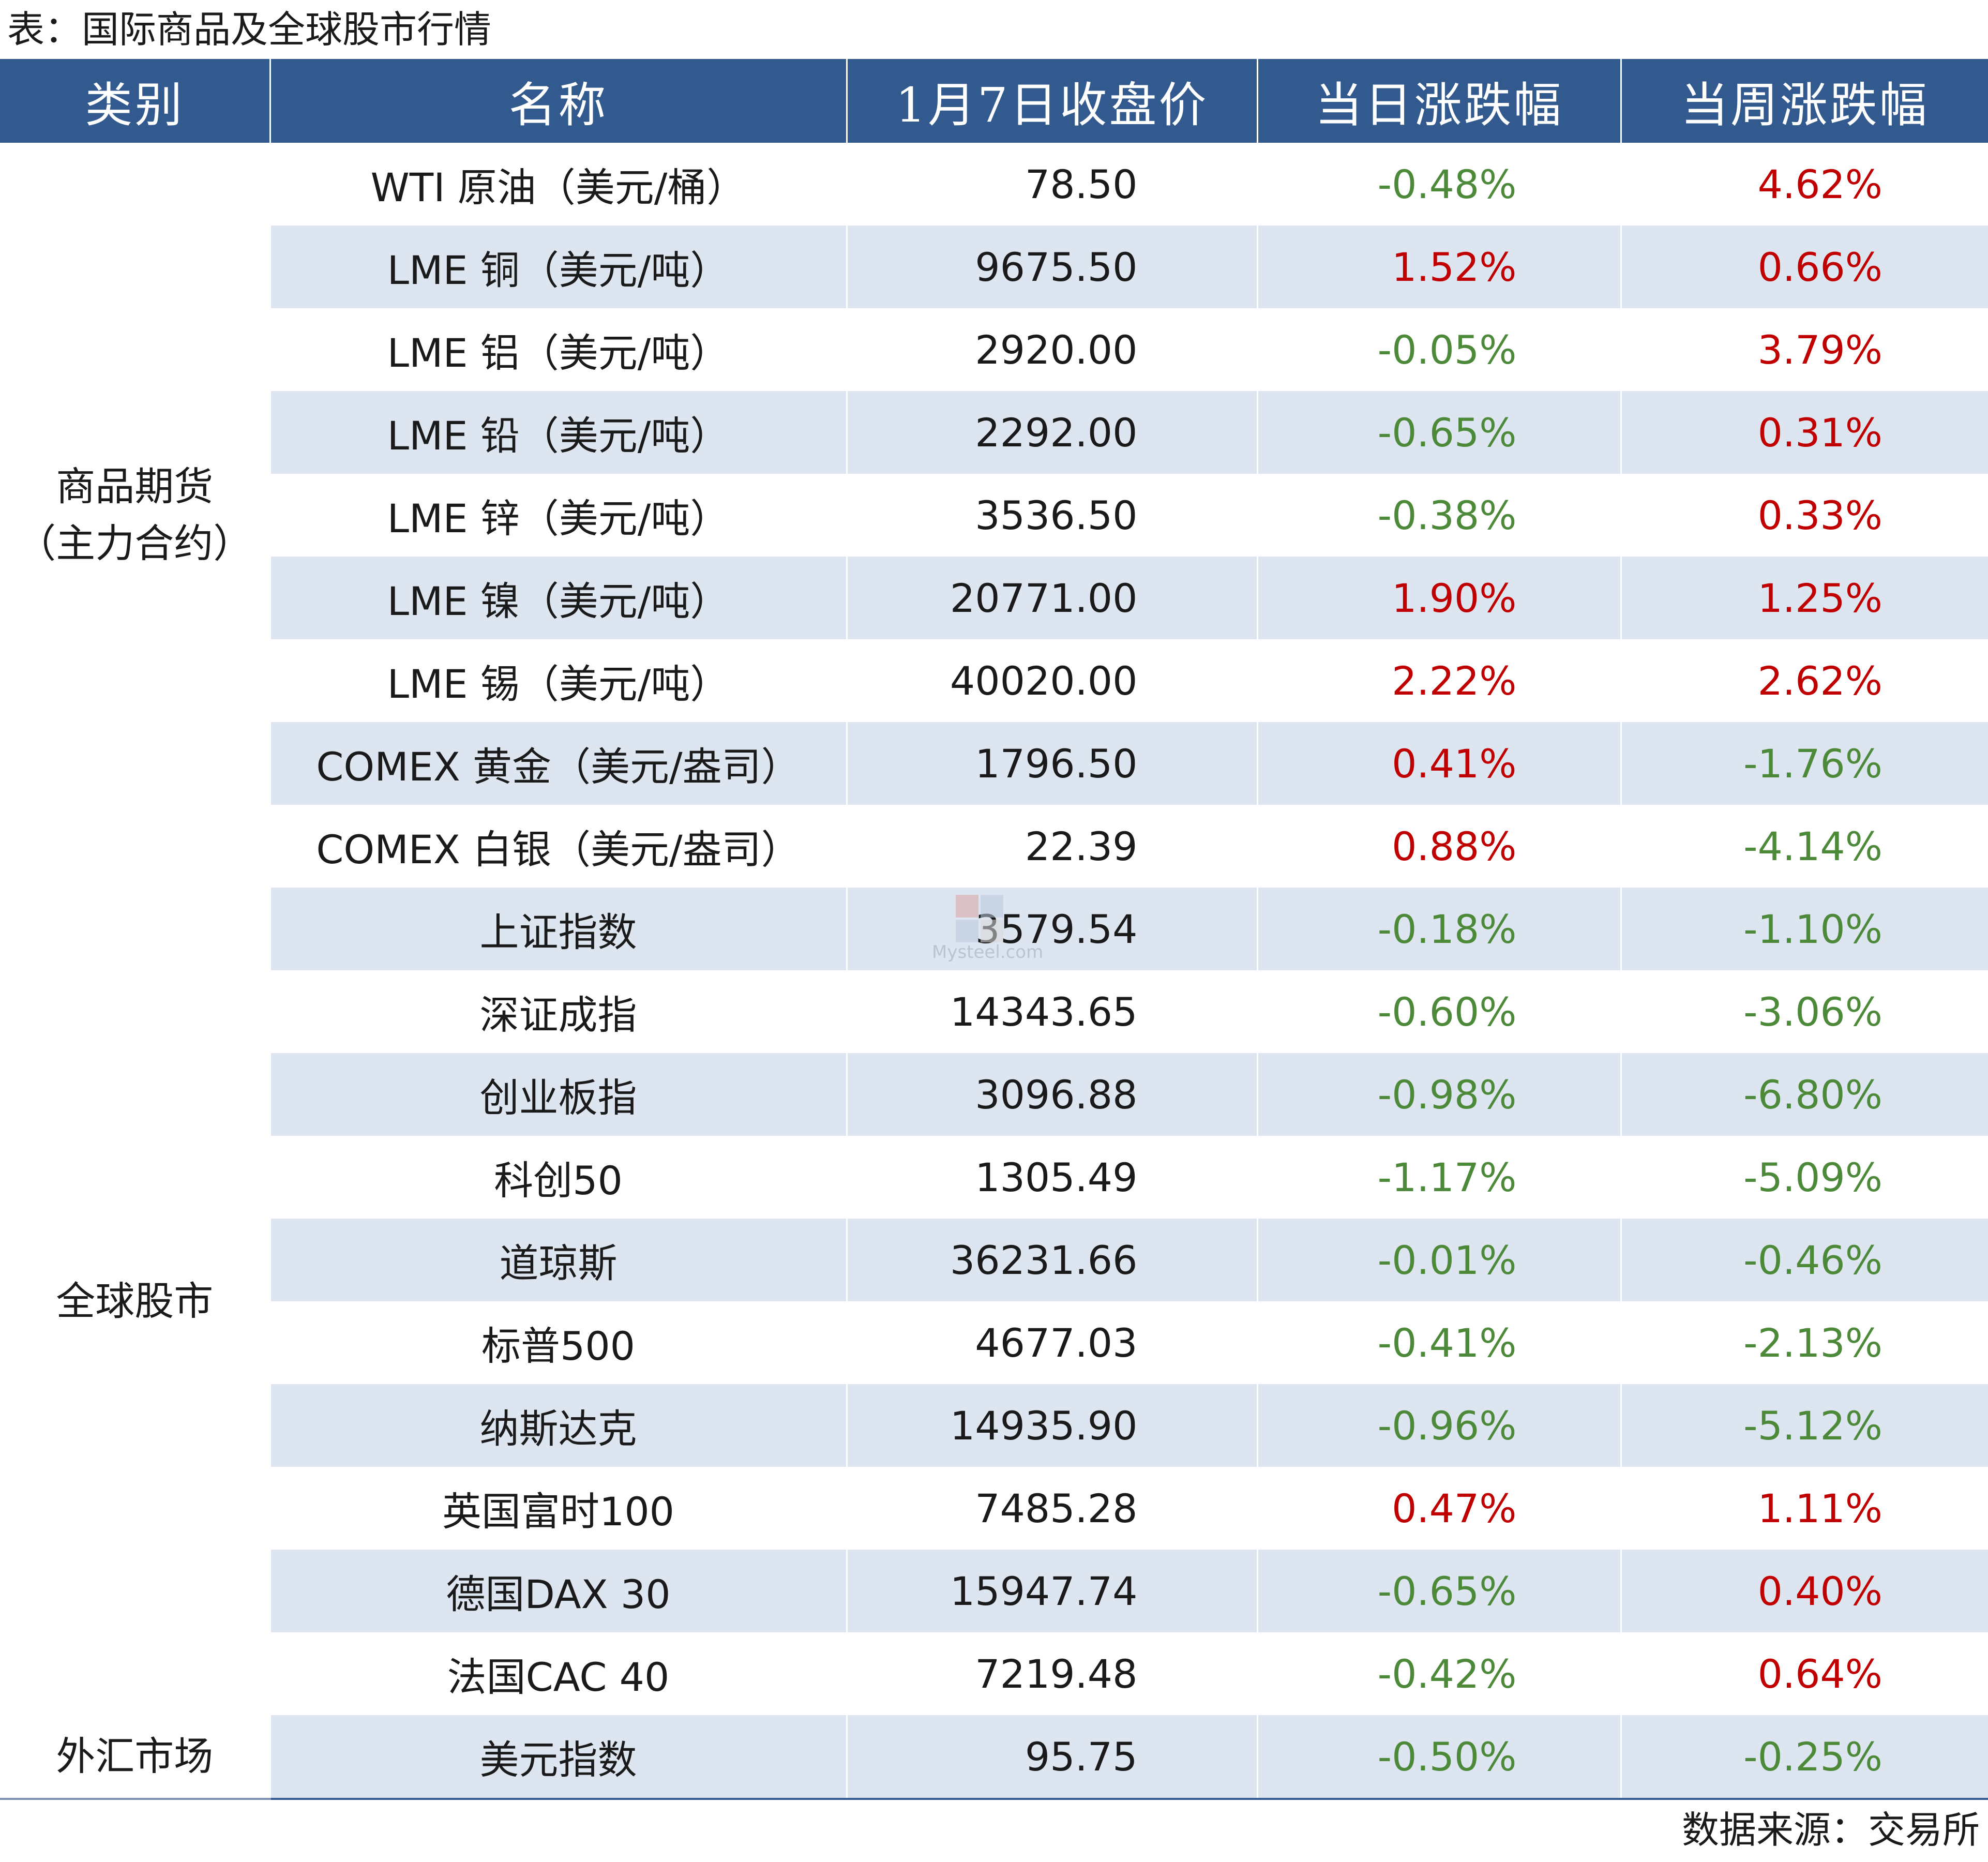  I want to click on name-cell: 德国DAX 30, so click(559, 1591).